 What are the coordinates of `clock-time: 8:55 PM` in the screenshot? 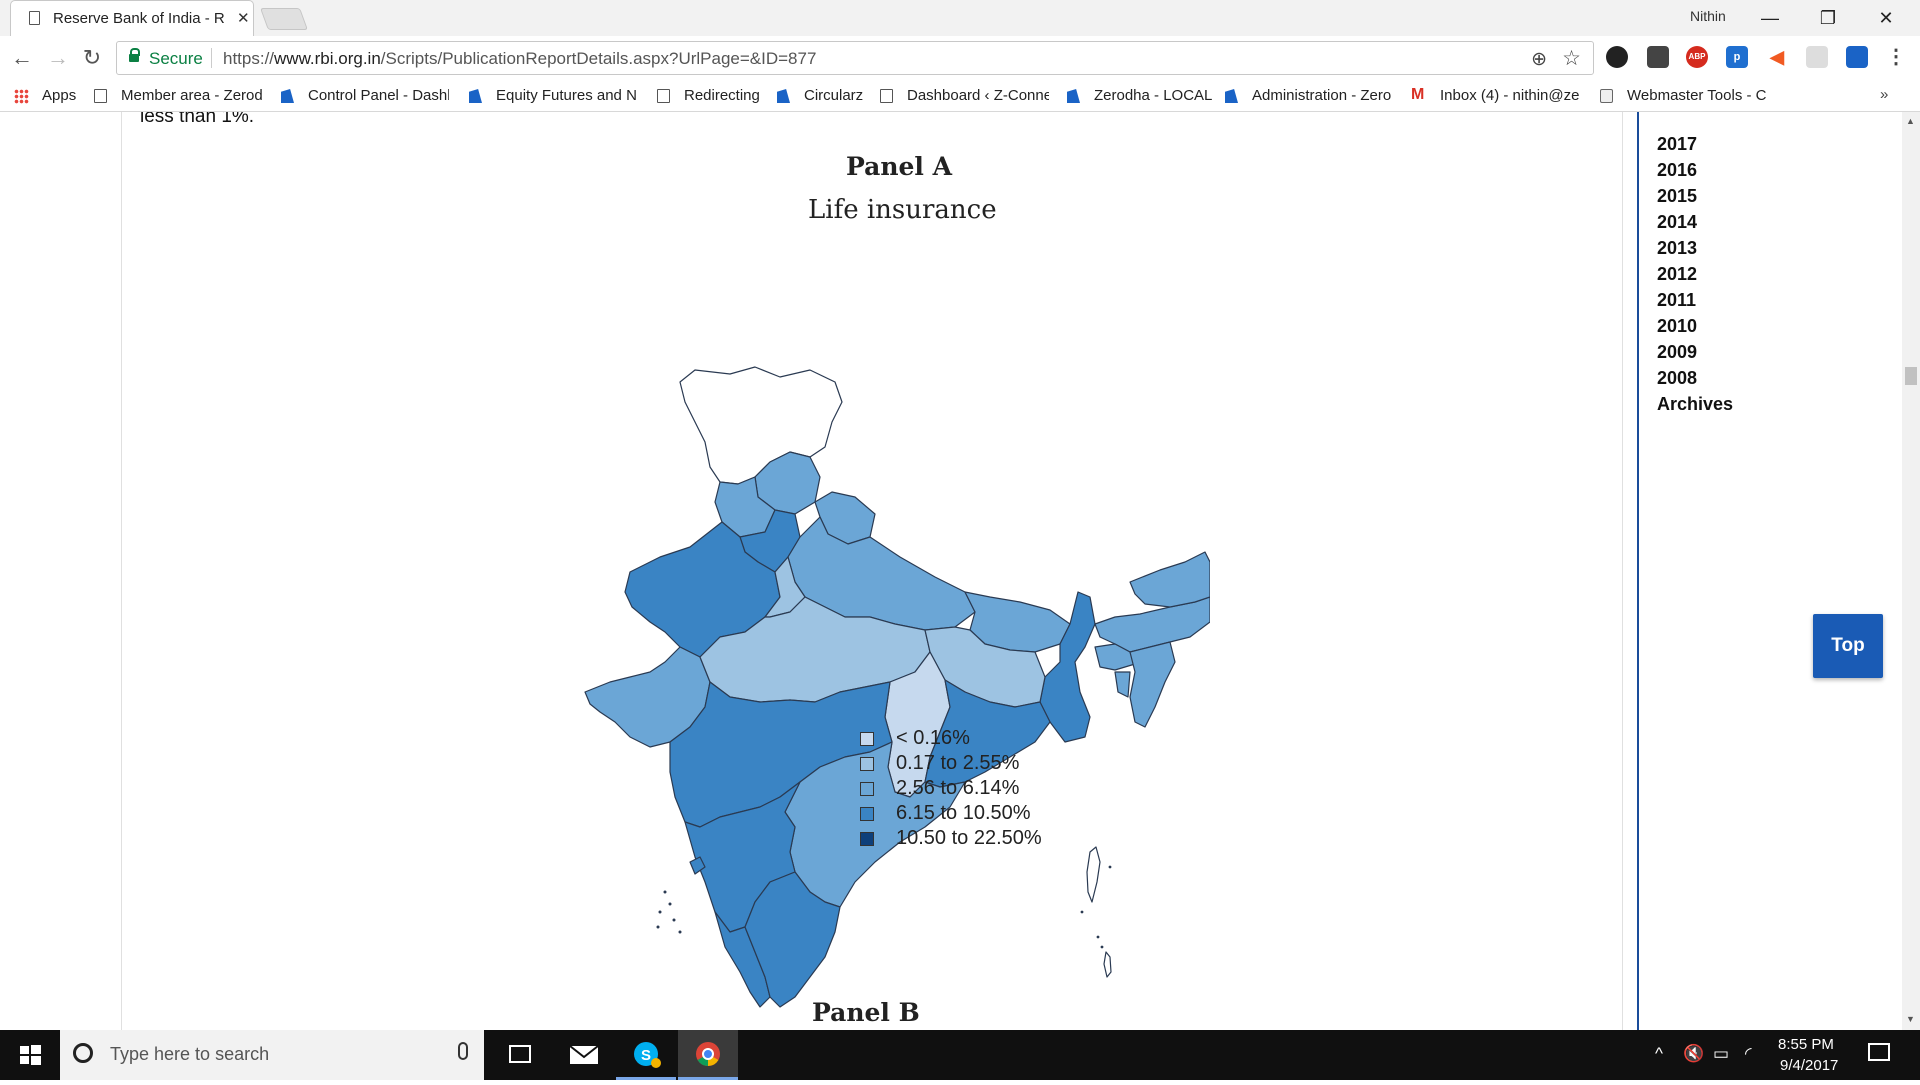 It's located at (1806, 1044).